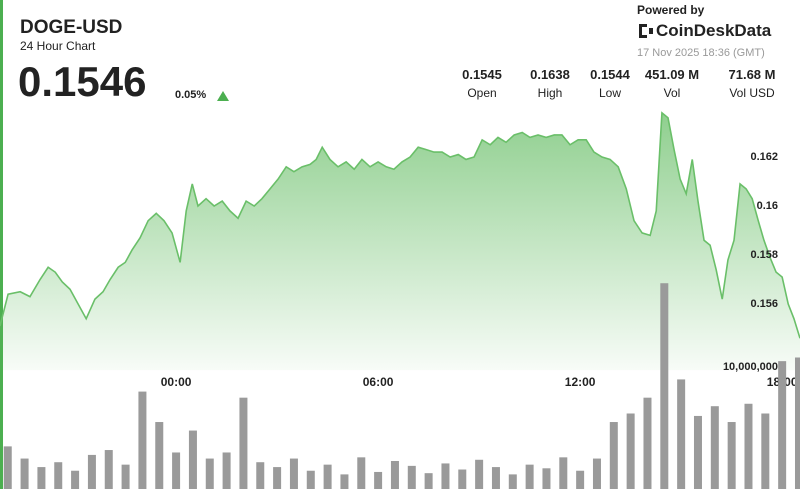  Describe the element at coordinates (610, 74) in the screenshot. I see `stat-value: 0.1544` at that location.